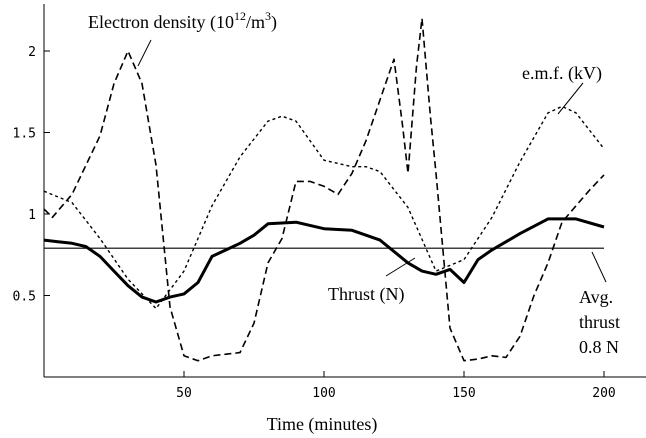 The height and width of the screenshot is (438, 646). I want to click on x-tick-label: 100, so click(323, 393).